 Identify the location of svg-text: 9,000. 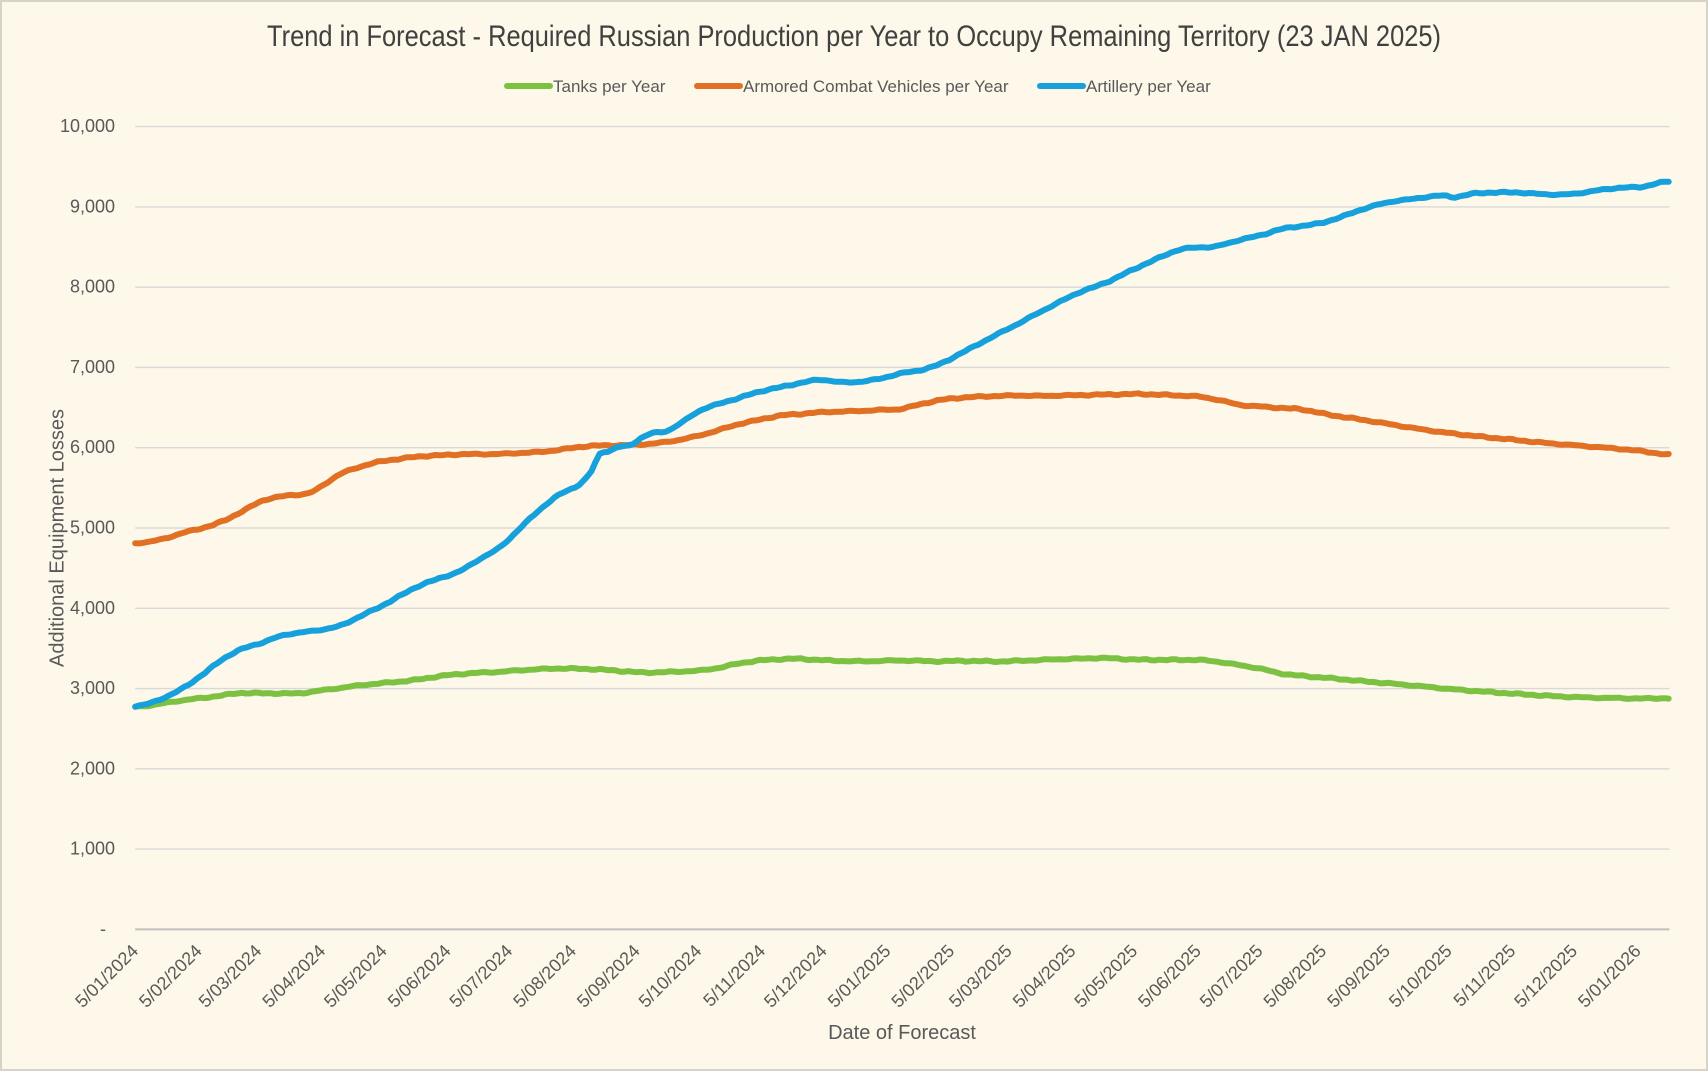
(92, 206).